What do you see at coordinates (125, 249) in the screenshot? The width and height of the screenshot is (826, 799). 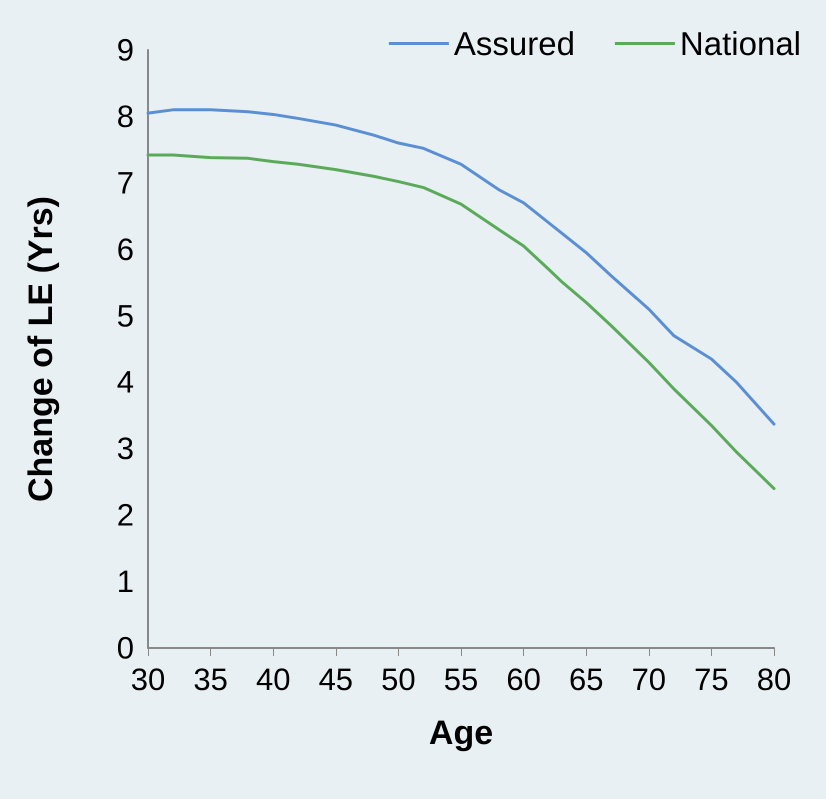 I see `y-tick-label: 6` at bounding box center [125, 249].